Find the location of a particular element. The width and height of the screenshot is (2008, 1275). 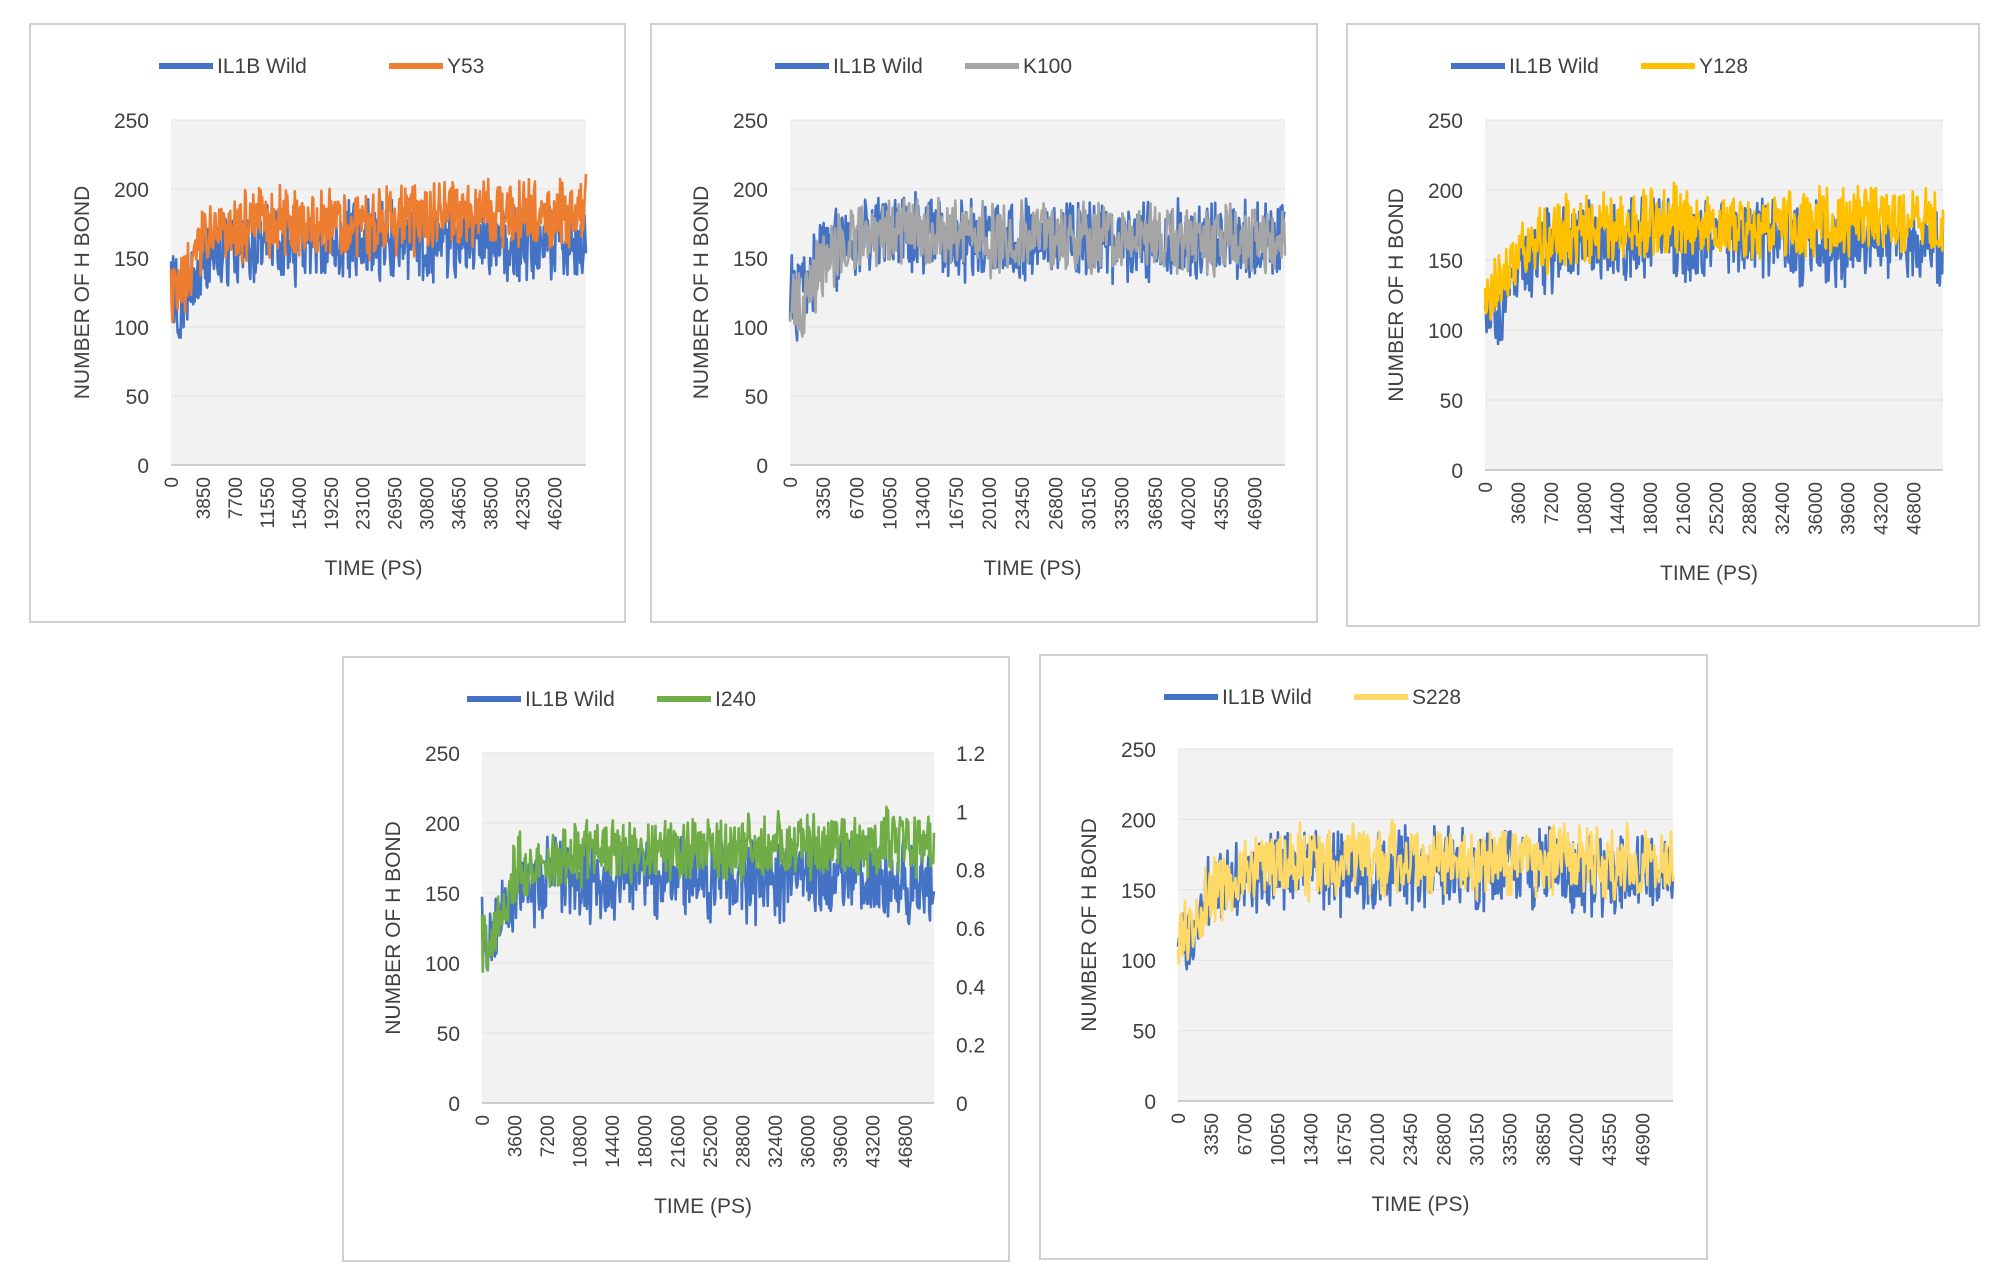

x-tick-label: 46200 is located at coordinates (555, 503).